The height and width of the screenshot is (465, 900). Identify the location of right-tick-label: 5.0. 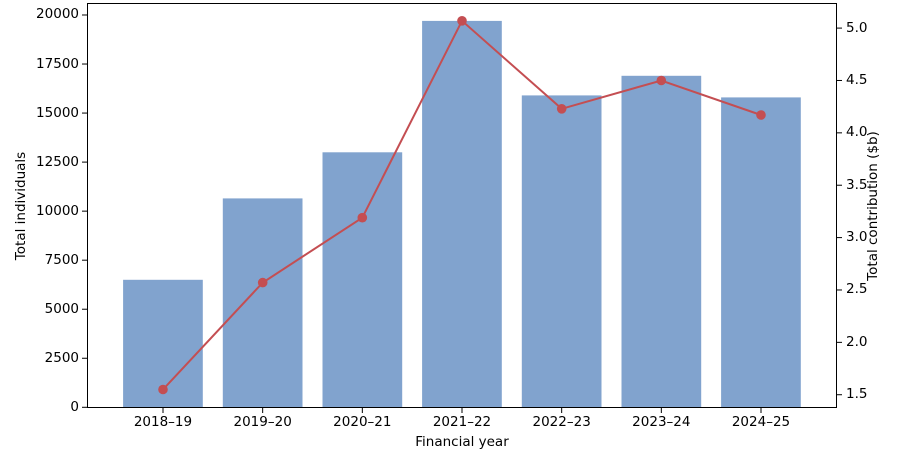
(857, 27).